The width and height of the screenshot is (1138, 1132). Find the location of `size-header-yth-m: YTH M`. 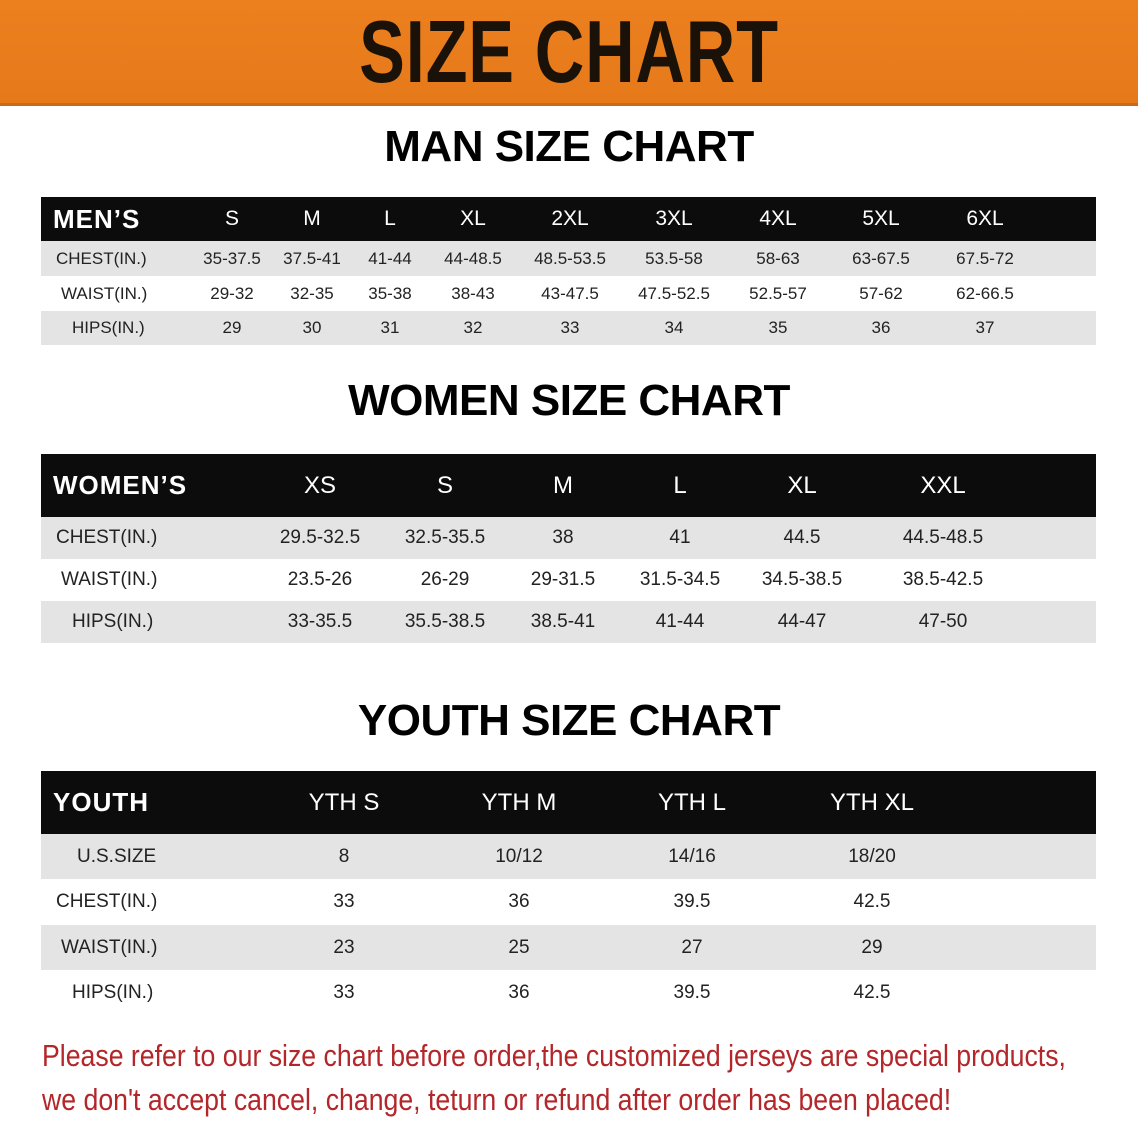

size-header-yth-m: YTH M is located at coordinates (519, 802).